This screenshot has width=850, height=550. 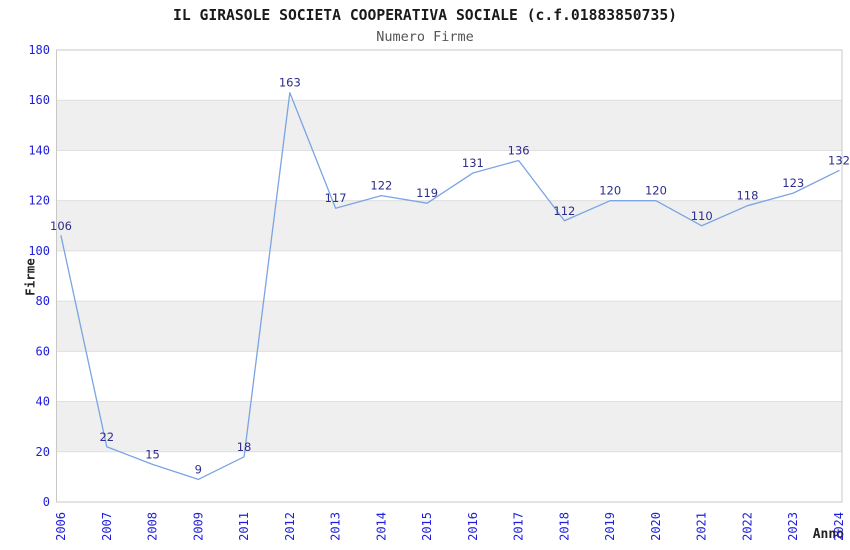 I want to click on point-label: 18, so click(x=244, y=447).